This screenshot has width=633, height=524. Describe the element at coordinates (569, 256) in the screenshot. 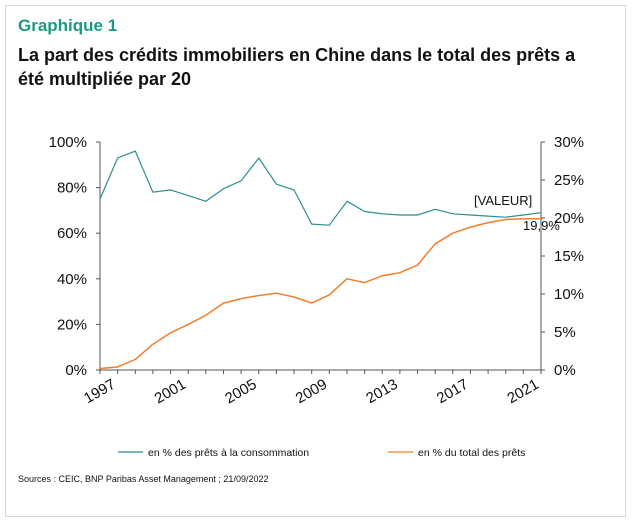

I see `y-right-tick-label: 15%` at that location.